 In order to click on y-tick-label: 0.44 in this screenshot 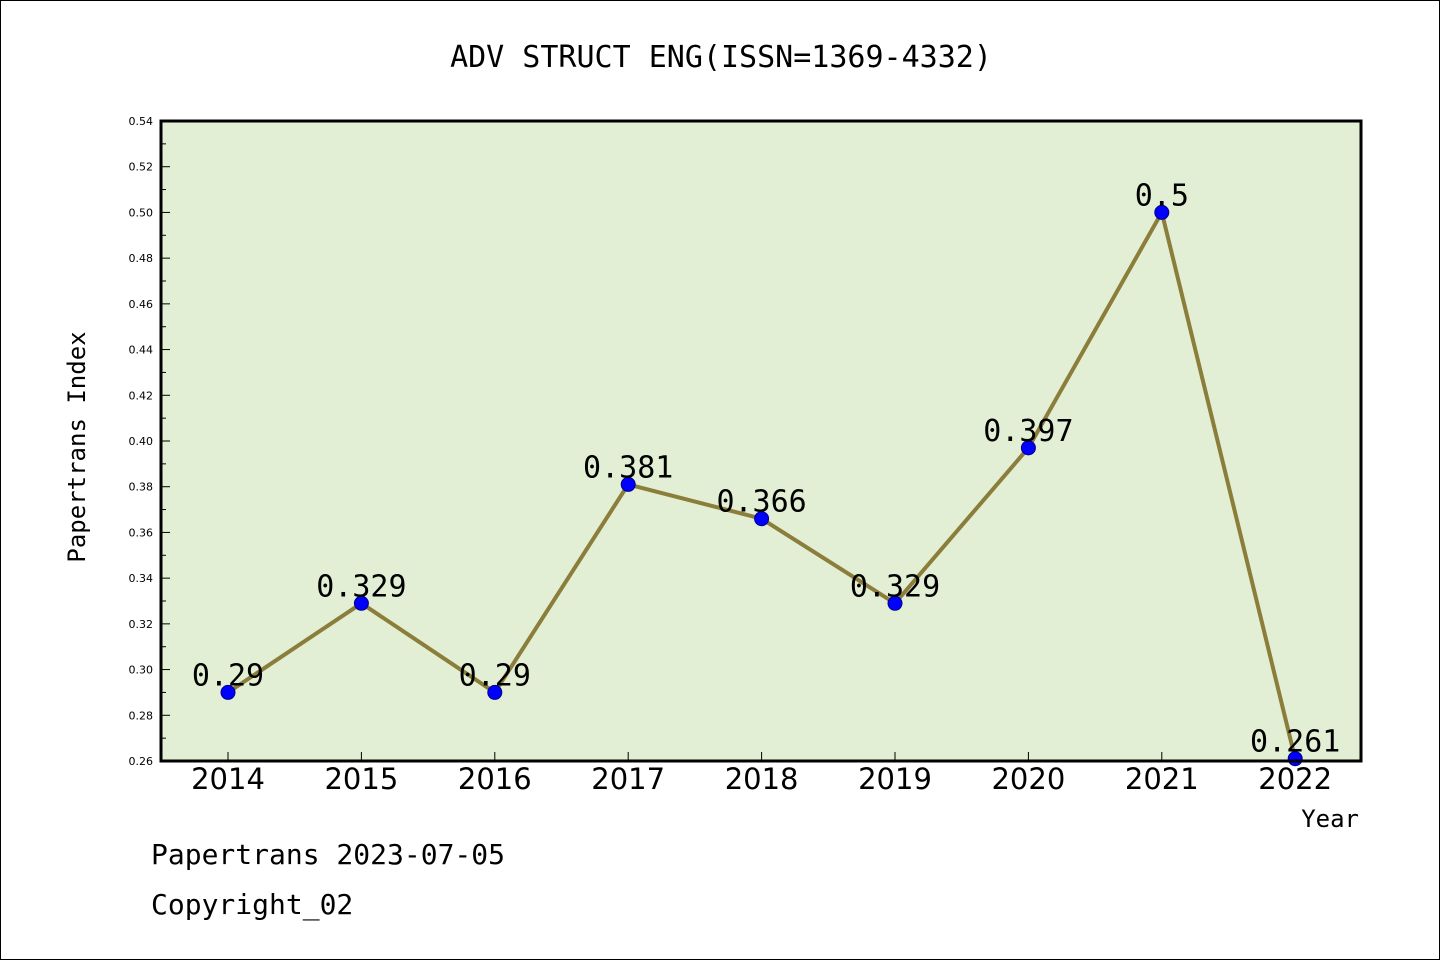, I will do `click(141, 350)`.